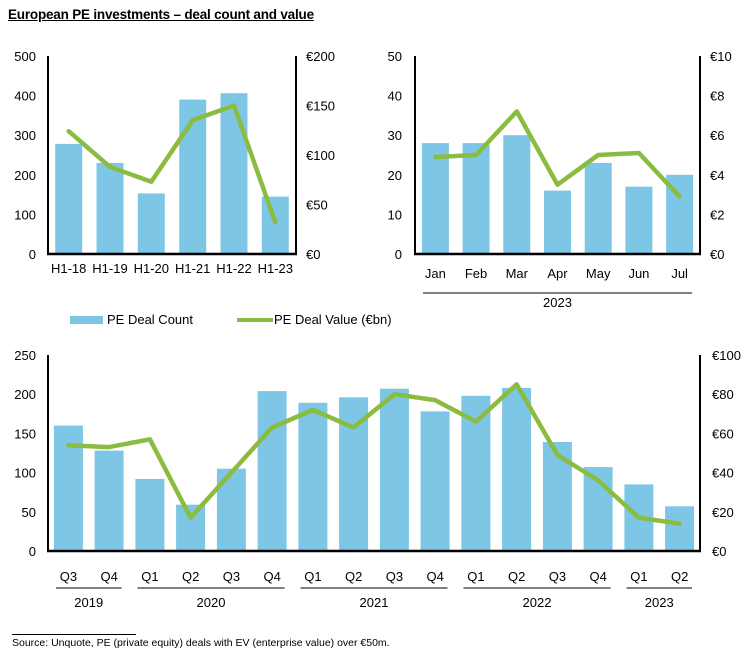  Describe the element at coordinates (723, 473) in the screenshot. I see `right-tick-label: €40` at that location.